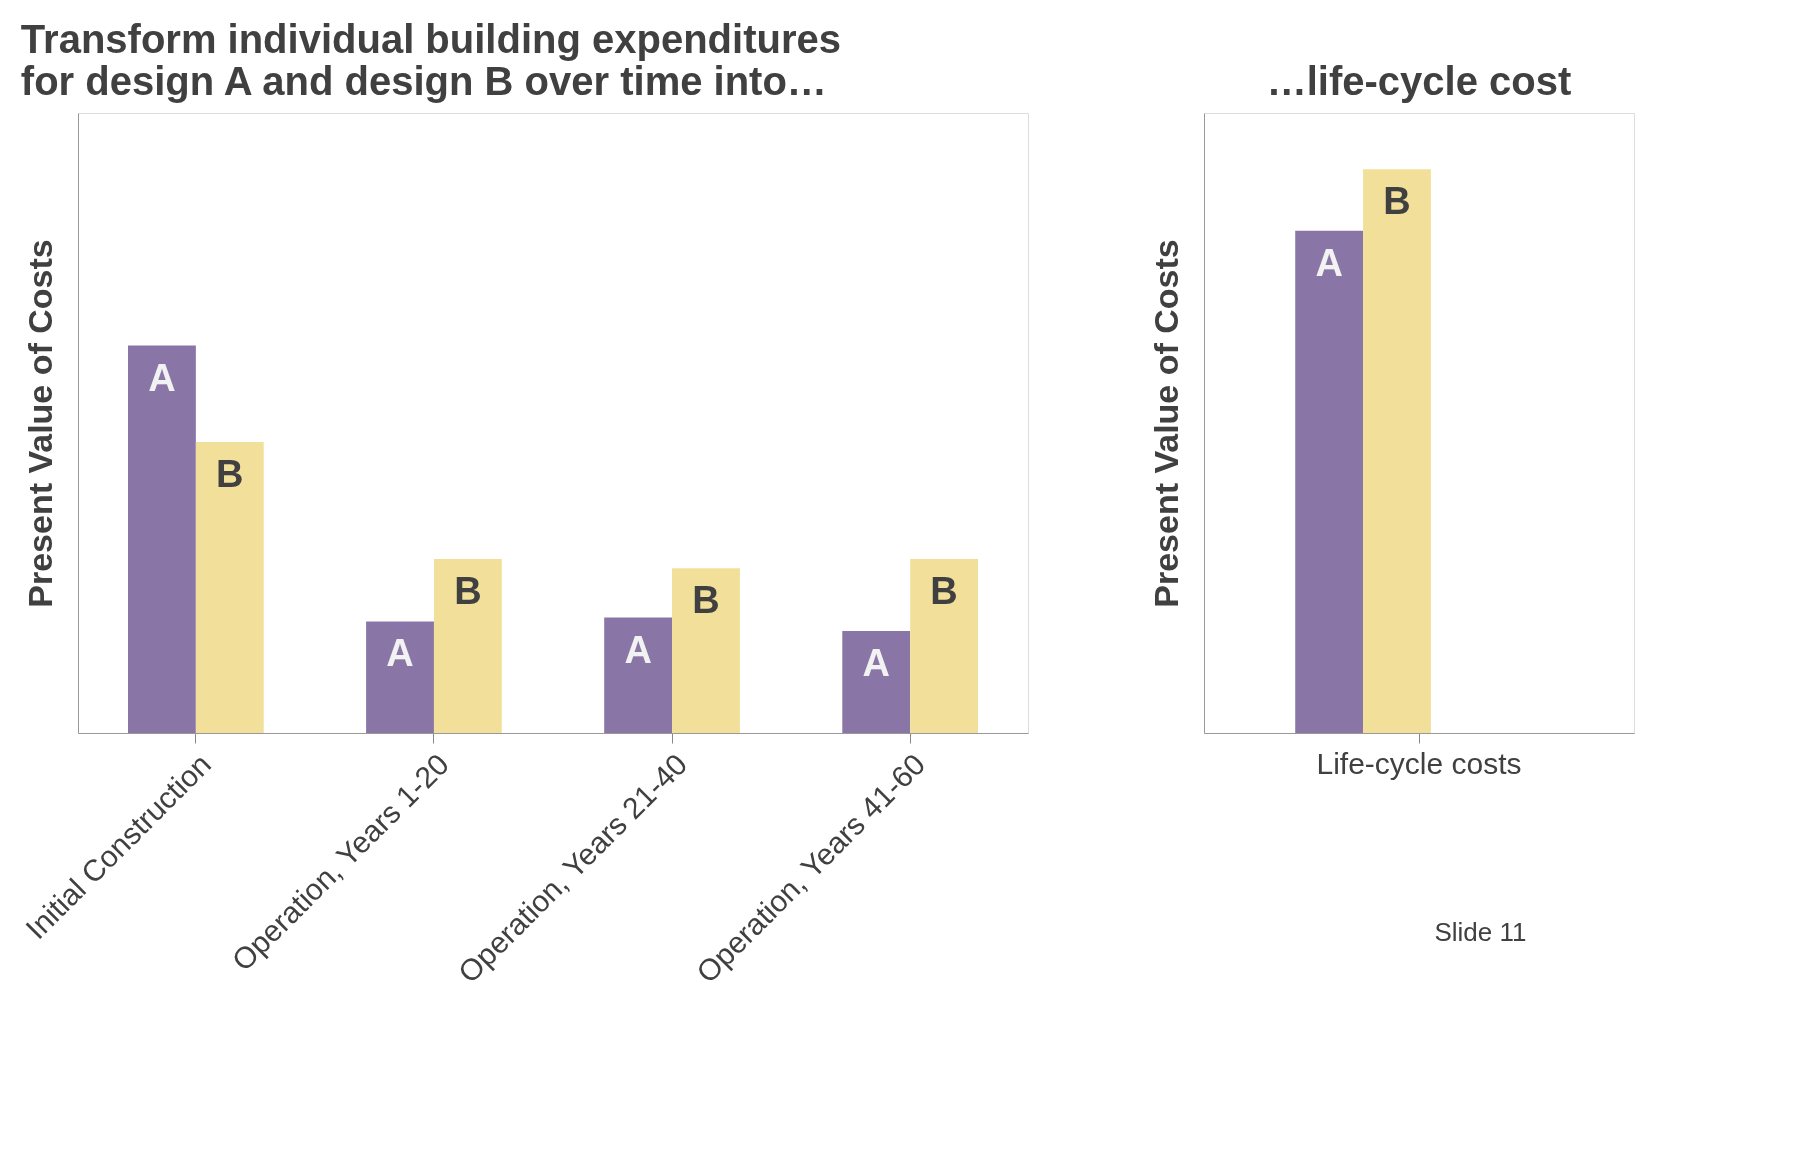 The width and height of the screenshot is (1816, 1164). I want to click on chart-title: …life-cycle cost, so click(1419, 81).